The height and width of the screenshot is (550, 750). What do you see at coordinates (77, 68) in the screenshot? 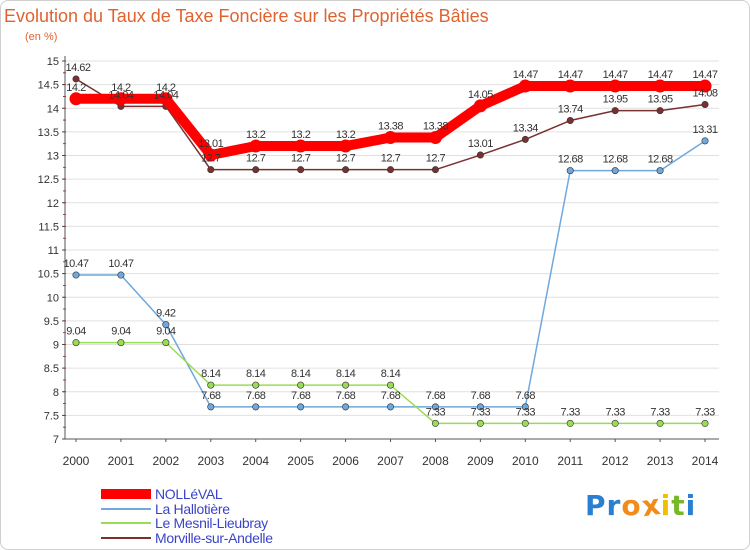
I see `data-label: 14.62` at bounding box center [77, 68].